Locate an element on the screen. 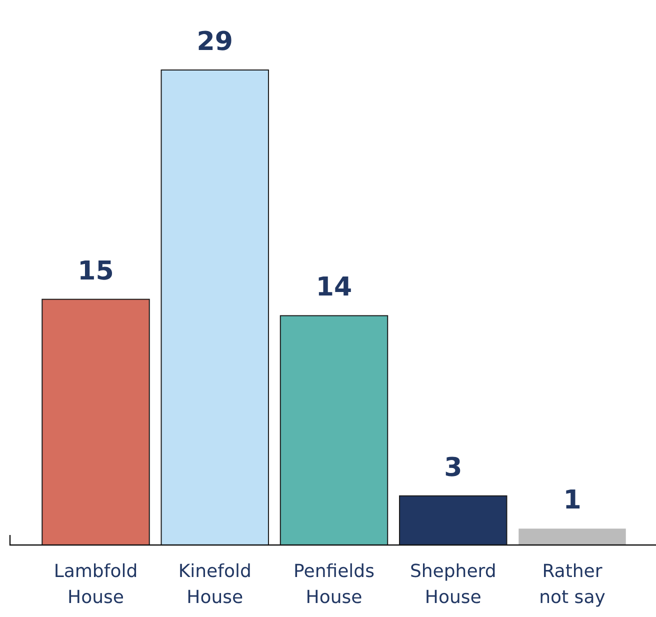  x-tick-label: Lambfold House is located at coordinates (96, 584).